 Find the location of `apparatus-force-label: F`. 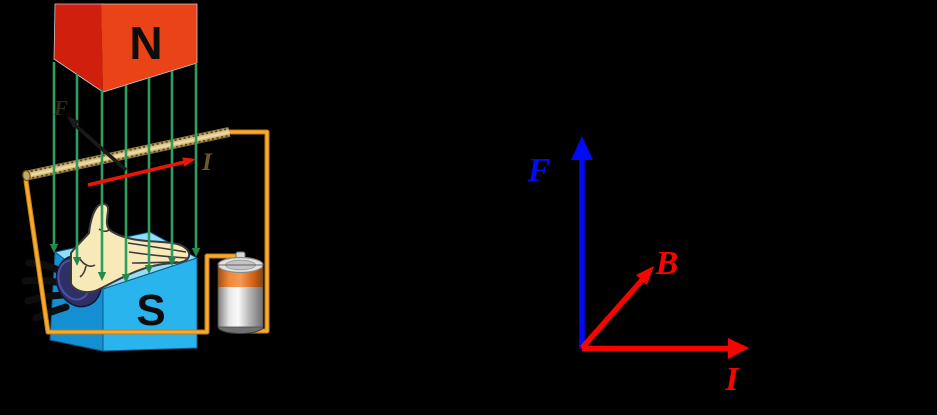

apparatus-force-label: F is located at coordinates (60, 108).